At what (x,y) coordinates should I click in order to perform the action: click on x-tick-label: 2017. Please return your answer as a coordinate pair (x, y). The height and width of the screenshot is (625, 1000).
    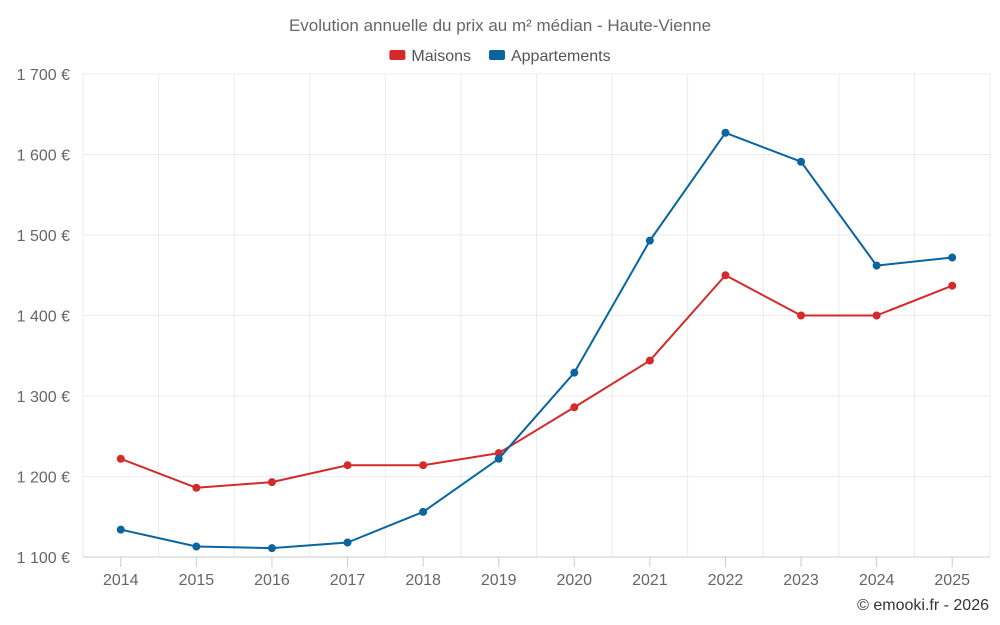
    Looking at the image, I should click on (348, 580).